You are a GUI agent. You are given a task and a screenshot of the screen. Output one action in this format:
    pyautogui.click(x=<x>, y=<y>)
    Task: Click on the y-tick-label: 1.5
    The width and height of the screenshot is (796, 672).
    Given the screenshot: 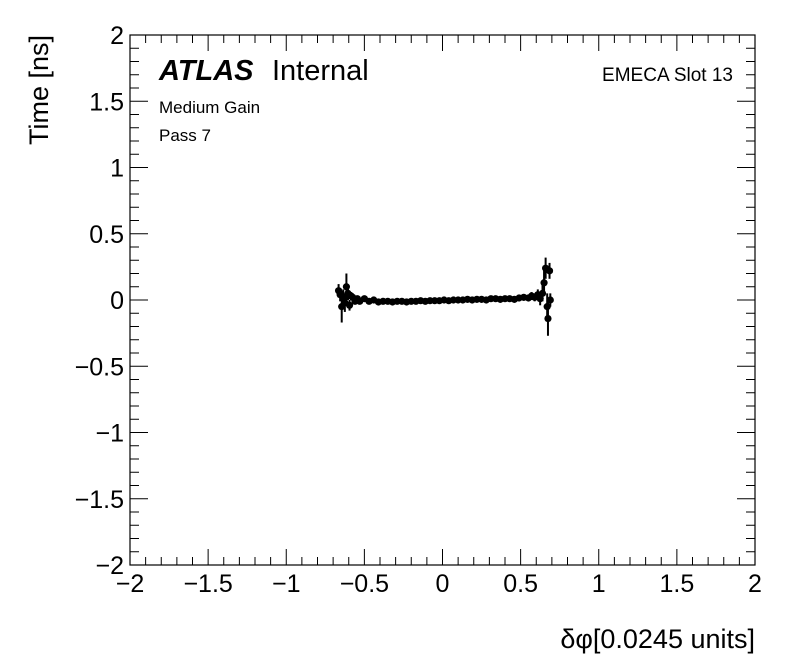 What is the action you would take?
    pyautogui.click(x=106, y=102)
    